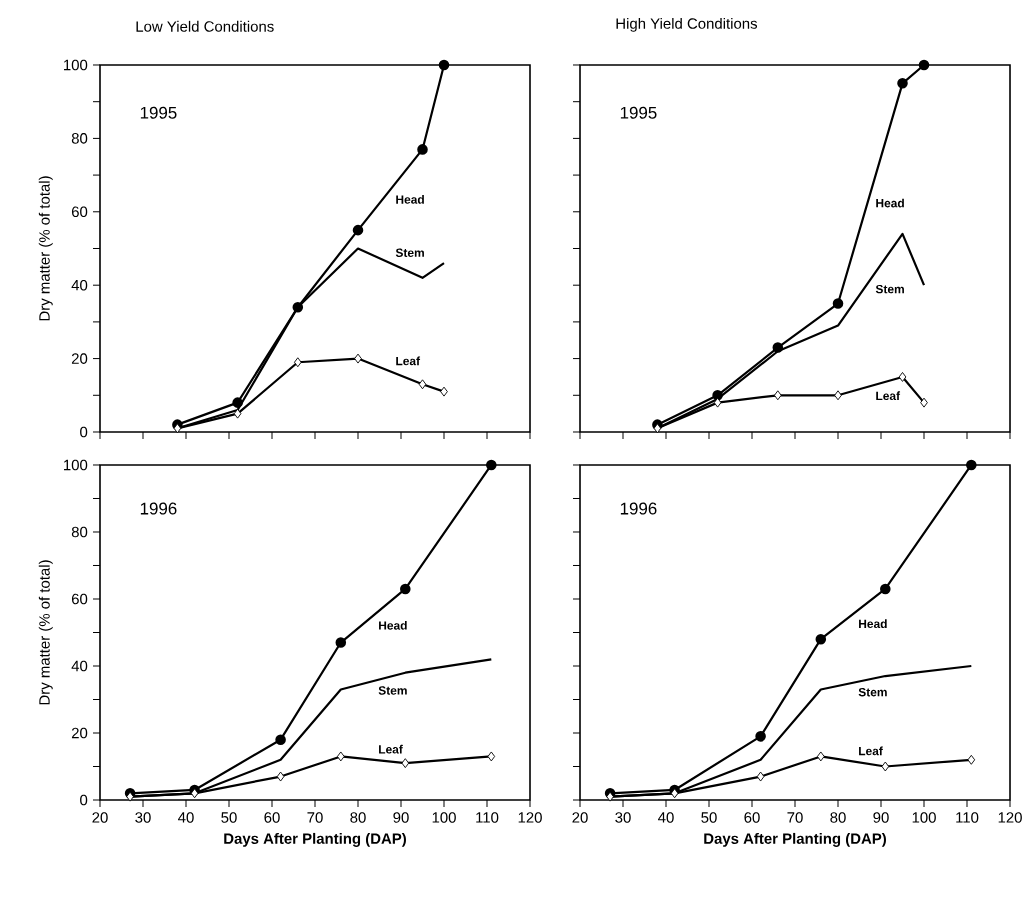  What do you see at coordinates (205, 26) in the screenshot?
I see `chart-title: Low Yield Conditions` at bounding box center [205, 26].